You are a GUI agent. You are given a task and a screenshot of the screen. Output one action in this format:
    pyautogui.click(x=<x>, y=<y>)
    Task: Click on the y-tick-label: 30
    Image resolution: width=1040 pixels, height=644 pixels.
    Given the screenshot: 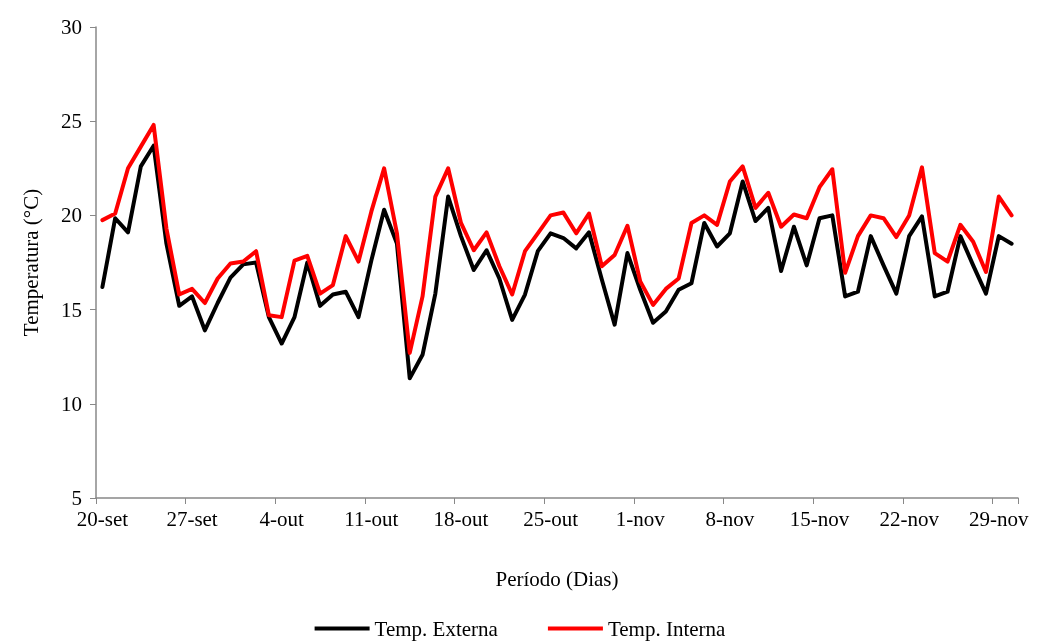 What is the action you would take?
    pyautogui.click(x=71, y=27)
    